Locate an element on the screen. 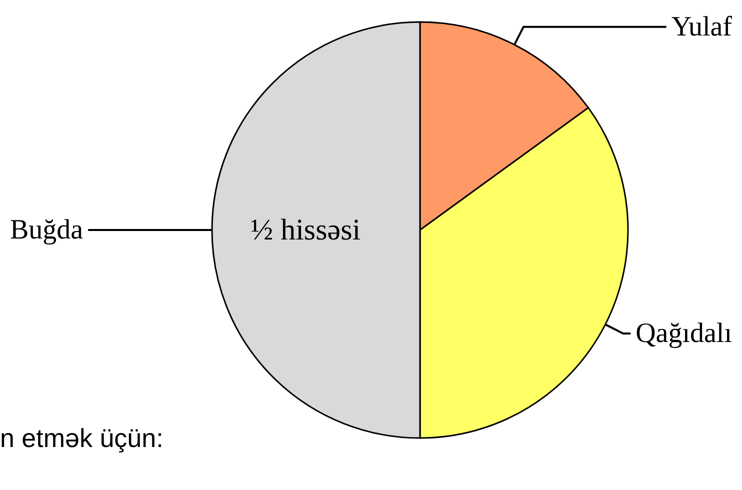 The height and width of the screenshot is (490, 742). data-label: ½ hissəsi is located at coordinates (305, 230).